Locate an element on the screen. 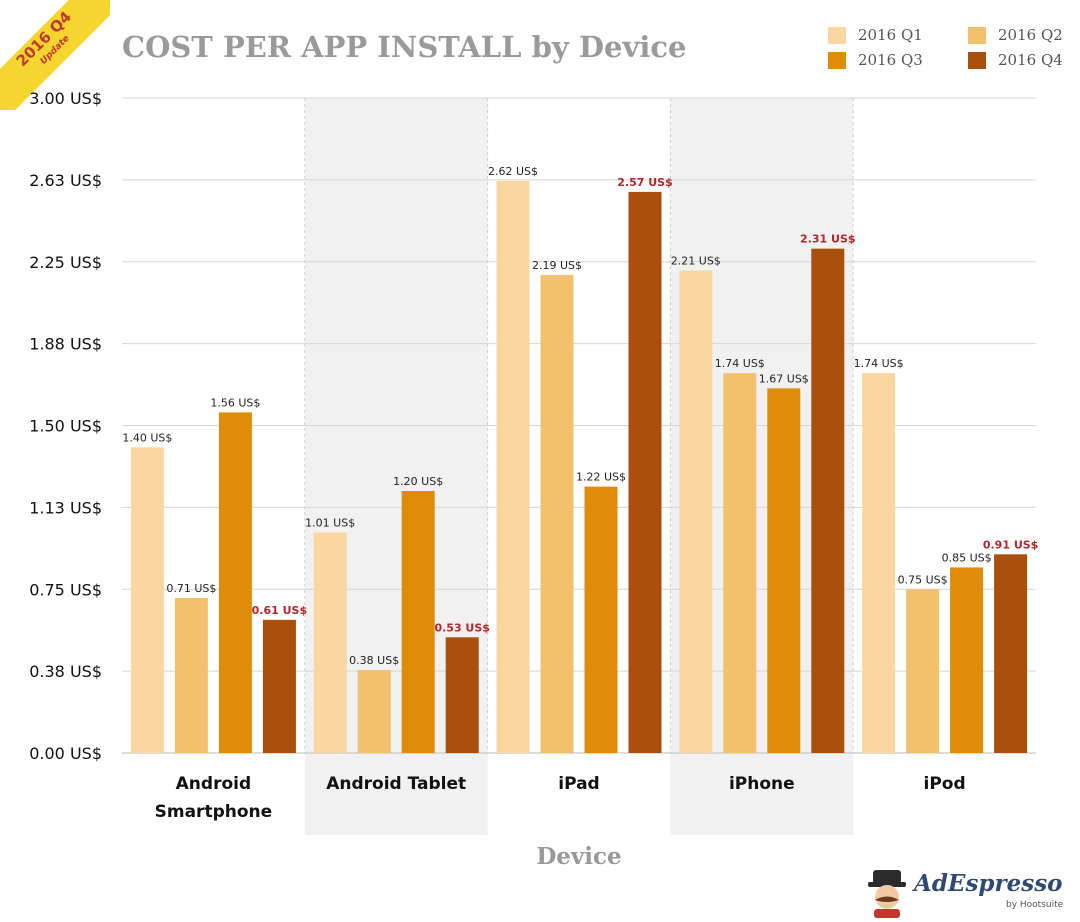 This screenshot has width=1080, height=922. chart-legend: 2016 Q1 2016 Q2 2016 Q3 2016 Q4 is located at coordinates (948, 51).